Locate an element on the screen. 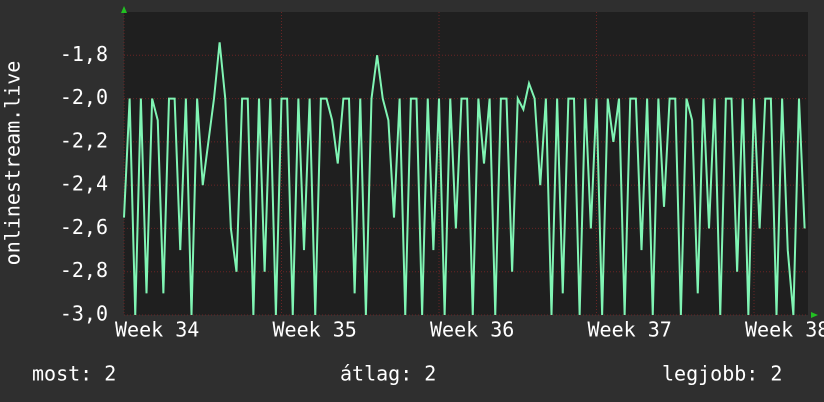 This screenshot has width=824, height=402. x-tick-label: Week 35 is located at coordinates (315, 330).